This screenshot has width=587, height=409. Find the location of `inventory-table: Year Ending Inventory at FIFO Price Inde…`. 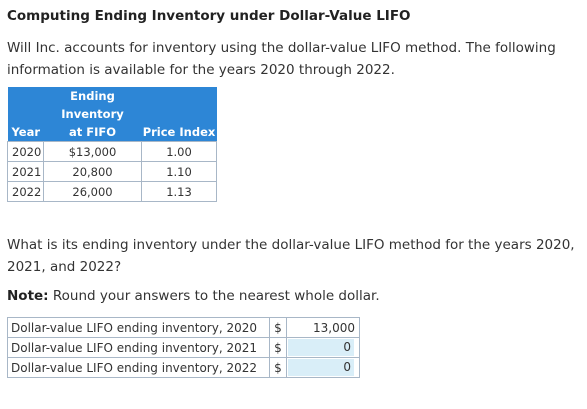

inventory-table: Year Ending Inventory at FIFO Price Inde… is located at coordinates (112, 144).